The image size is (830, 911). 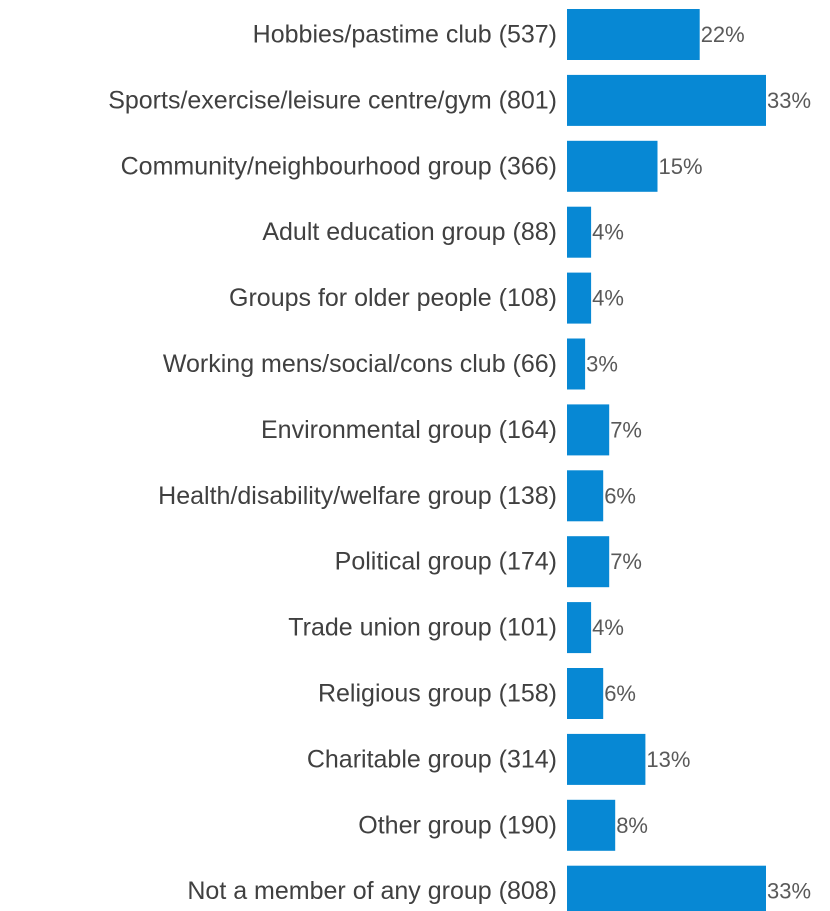 What do you see at coordinates (422, 628) in the screenshot?
I see `category-label: Trade union group (101)` at bounding box center [422, 628].